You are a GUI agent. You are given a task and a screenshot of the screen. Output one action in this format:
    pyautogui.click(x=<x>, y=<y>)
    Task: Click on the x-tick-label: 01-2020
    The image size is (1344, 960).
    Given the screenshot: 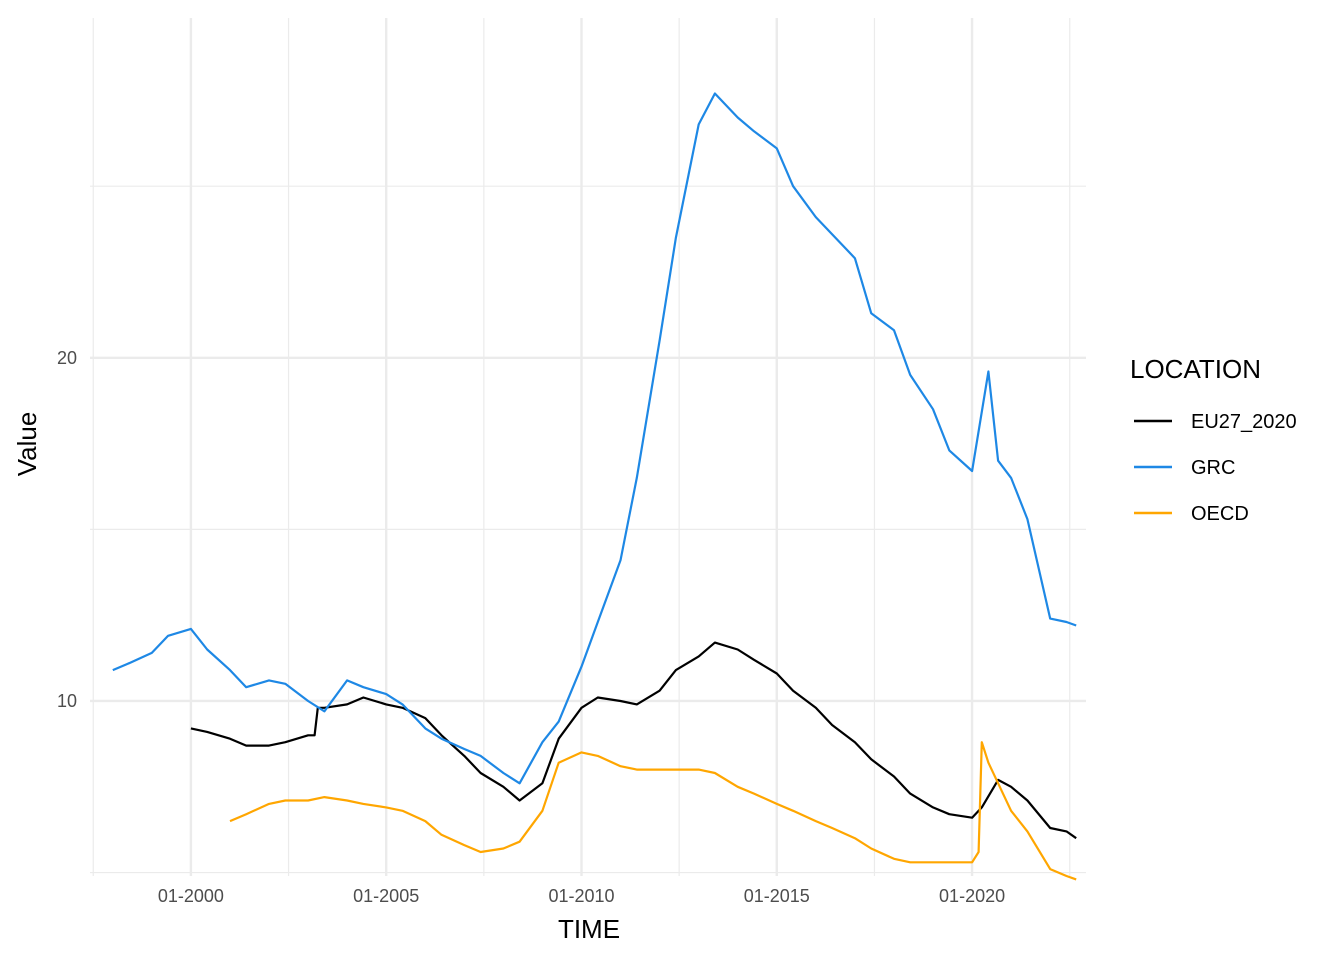 What is the action you would take?
    pyautogui.click(x=972, y=896)
    